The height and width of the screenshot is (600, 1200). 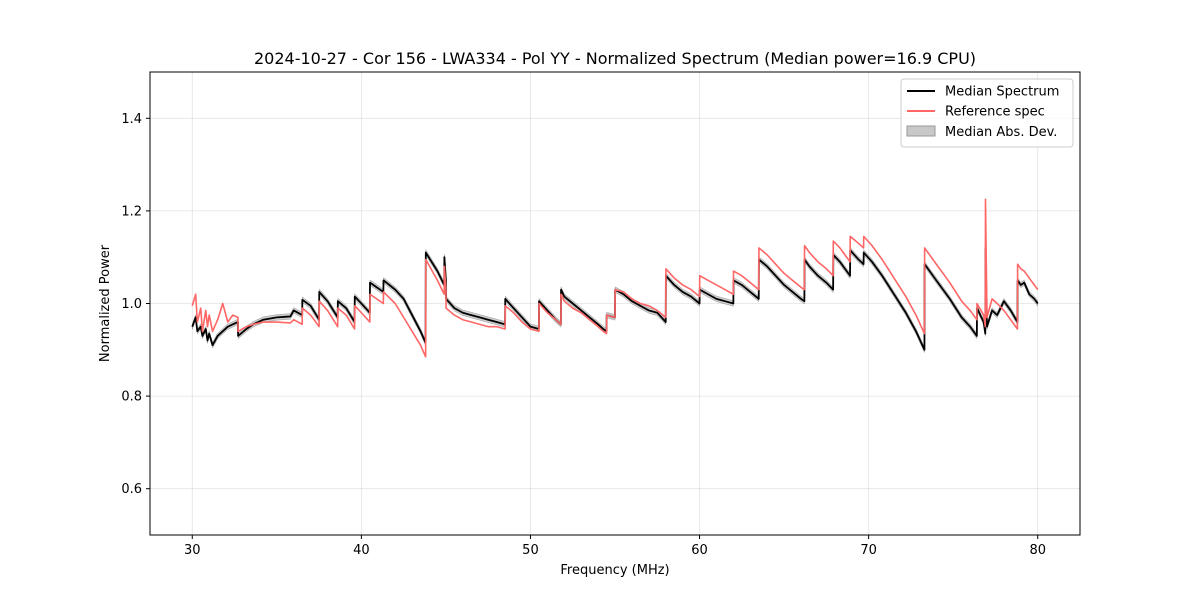 What do you see at coordinates (131, 211) in the screenshot?
I see `y-tick-label: 1.2` at bounding box center [131, 211].